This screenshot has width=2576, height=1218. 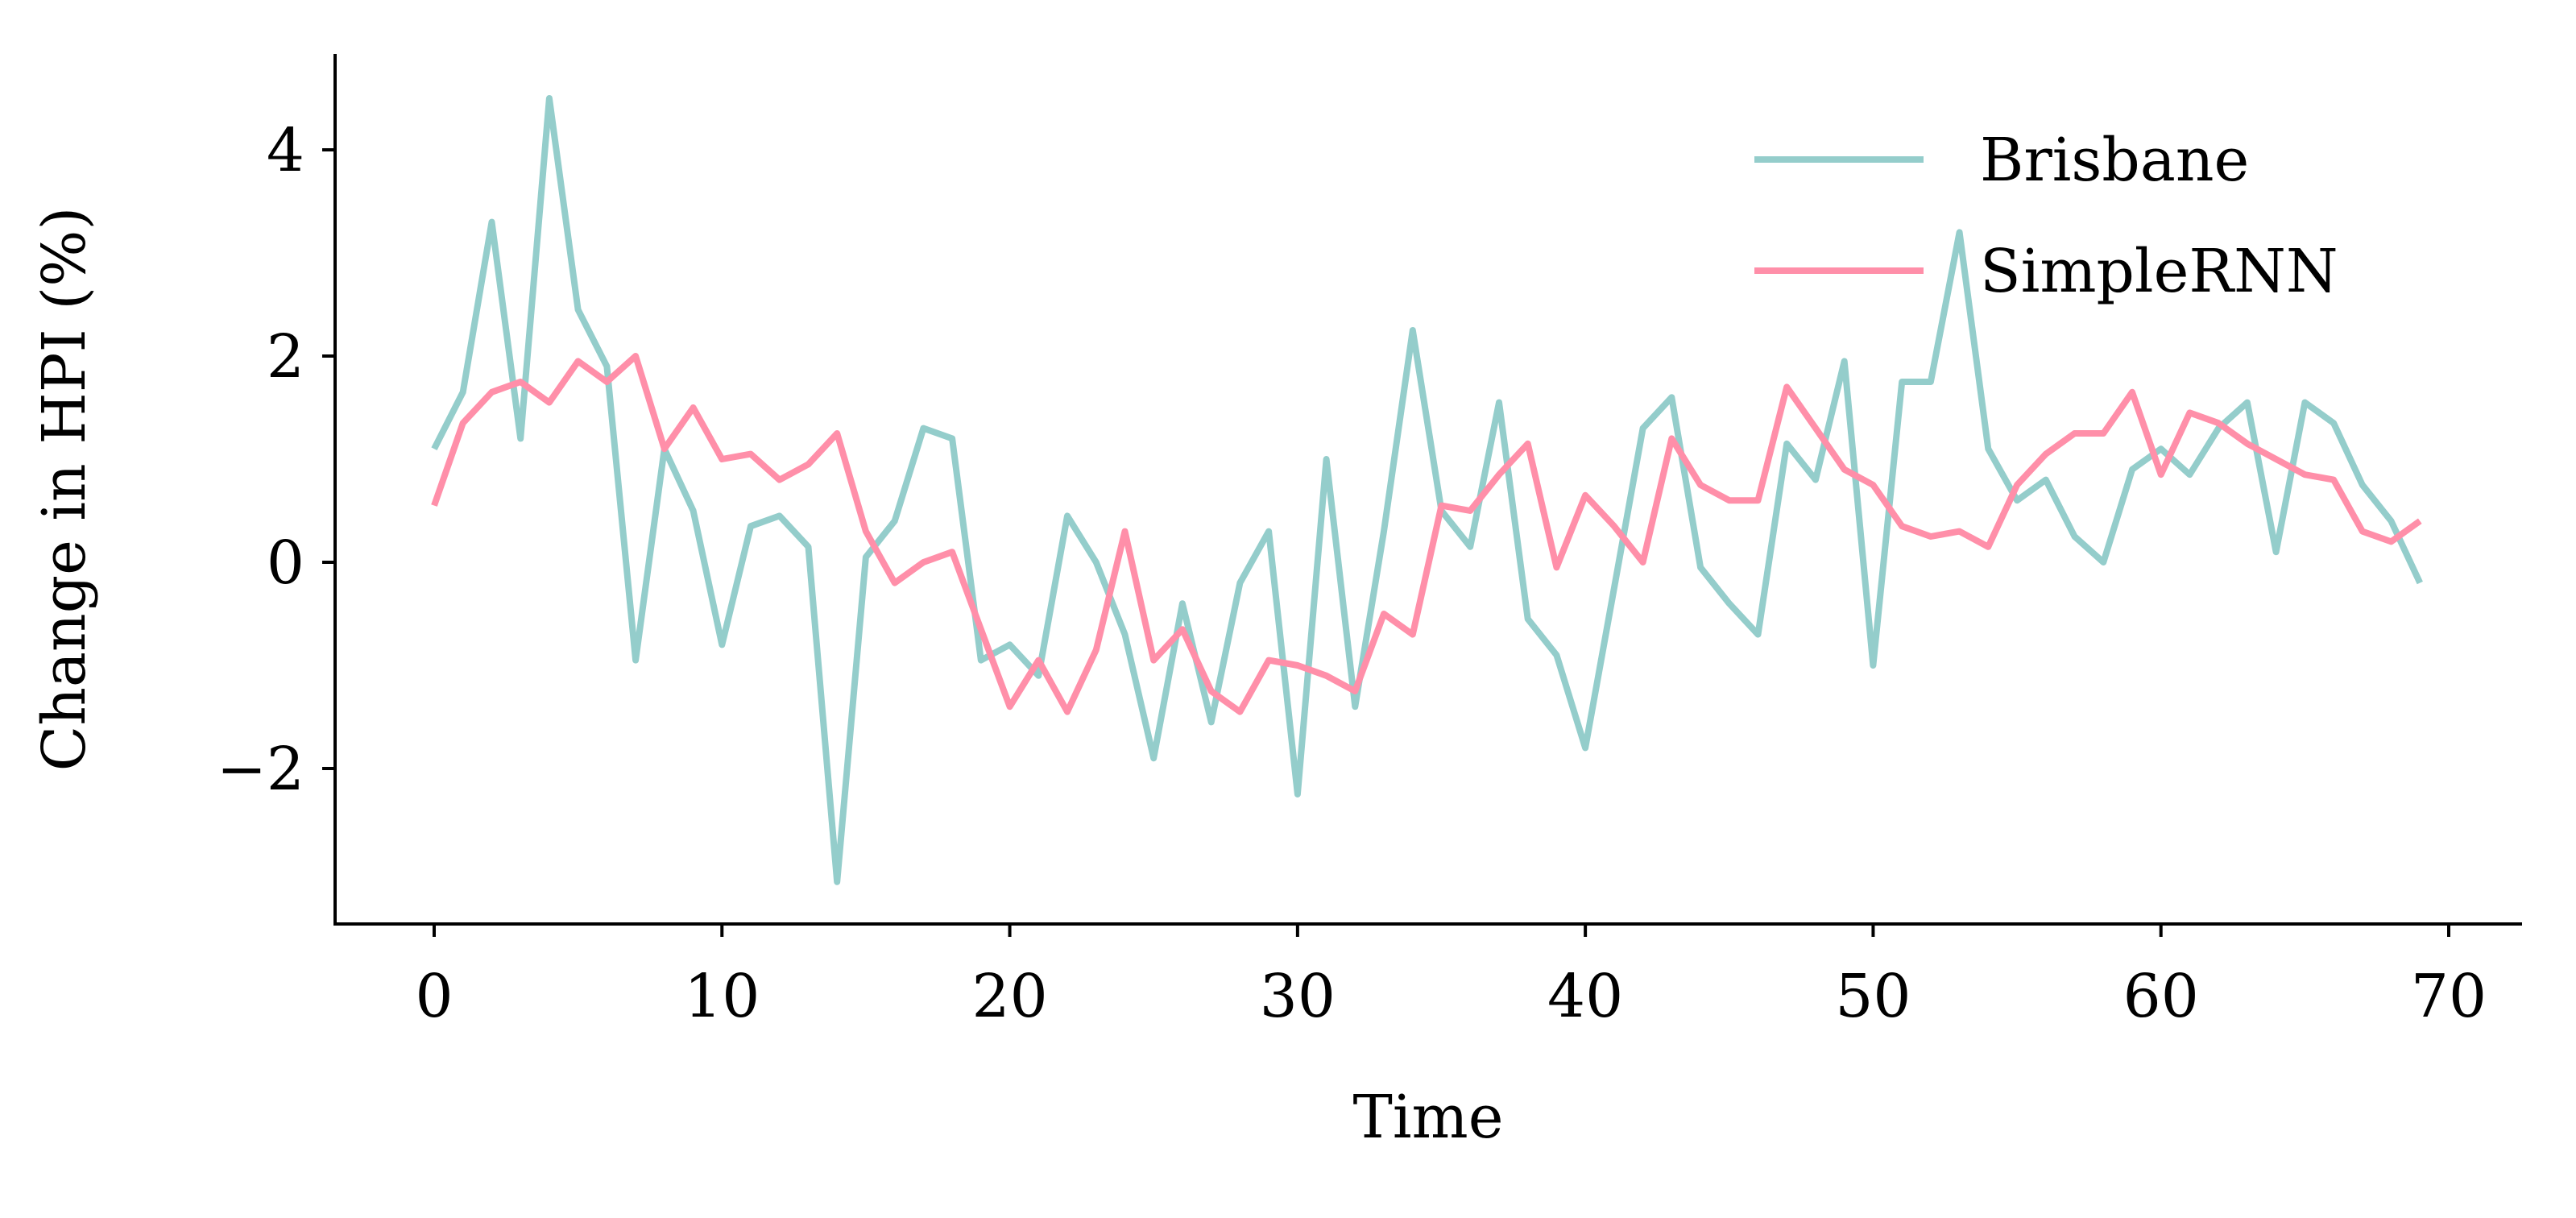 What do you see at coordinates (2046, 216) in the screenshot?
I see `legend: Brisbane SimpleRNN` at bounding box center [2046, 216].